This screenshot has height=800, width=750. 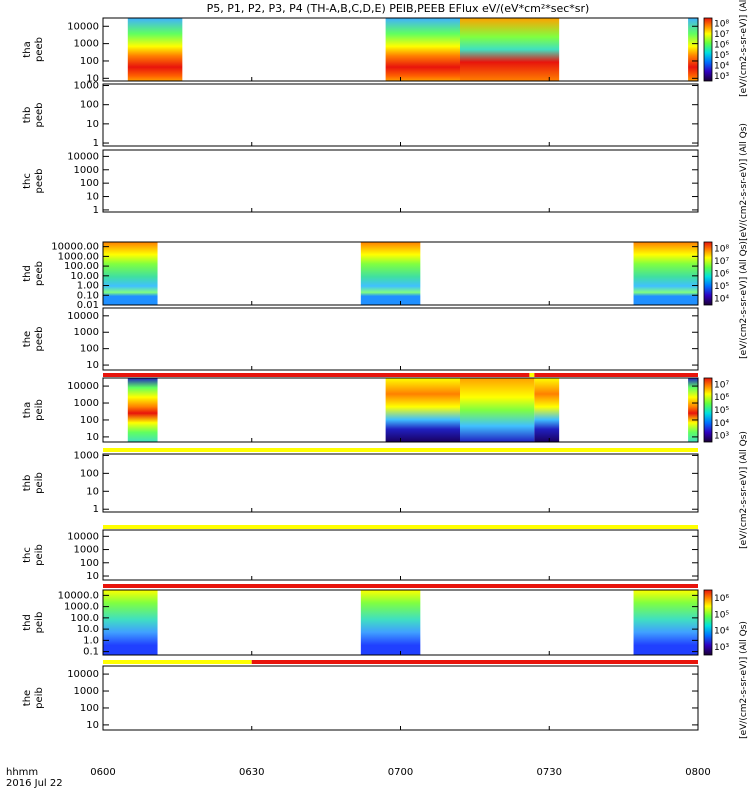 I want to click on panel-the-peib: 10 100 1000 10000 the peib, so click(x=360, y=698).